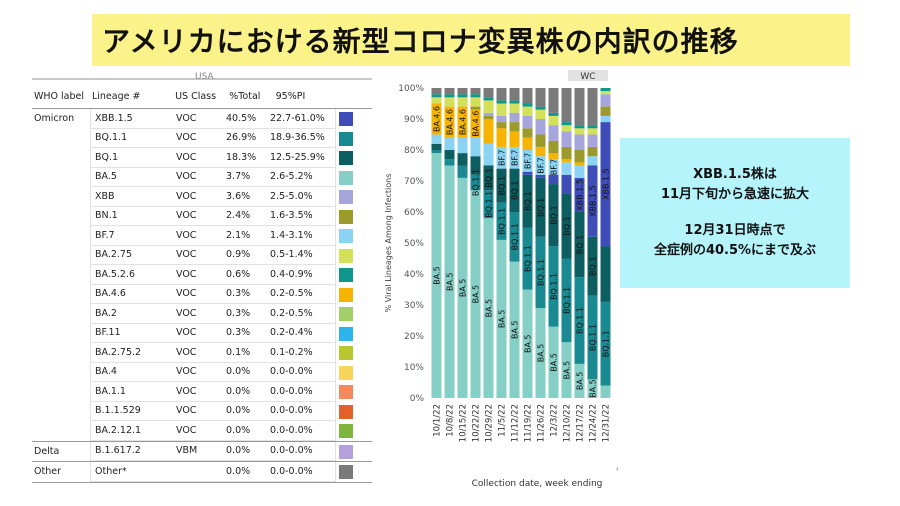 The width and height of the screenshot is (900, 506). What do you see at coordinates (357, 96) in the screenshot?
I see `header-color` at bounding box center [357, 96].